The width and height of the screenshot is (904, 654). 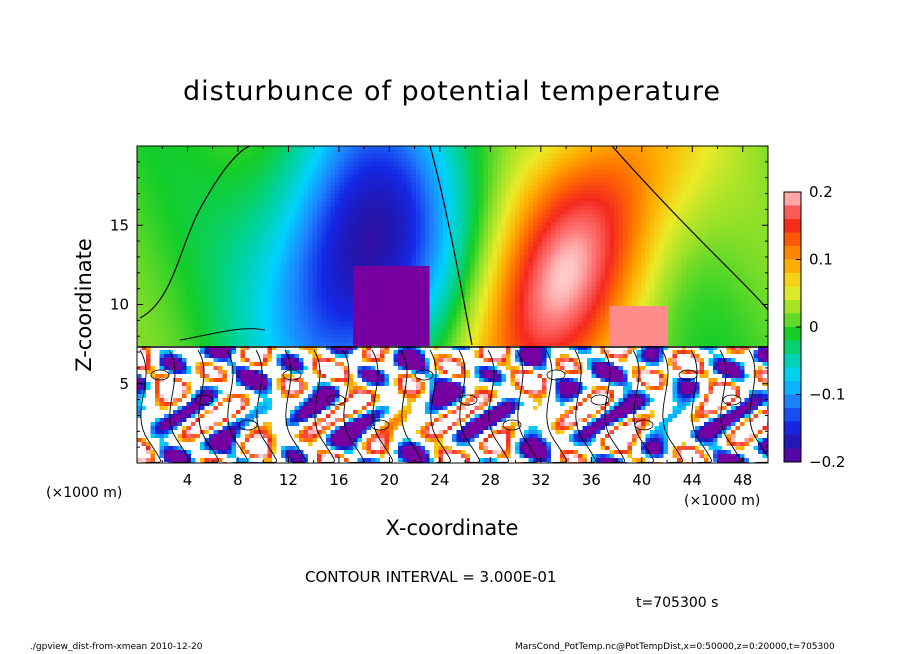 I want to click on x-tick-label: 24, so click(x=439, y=480).